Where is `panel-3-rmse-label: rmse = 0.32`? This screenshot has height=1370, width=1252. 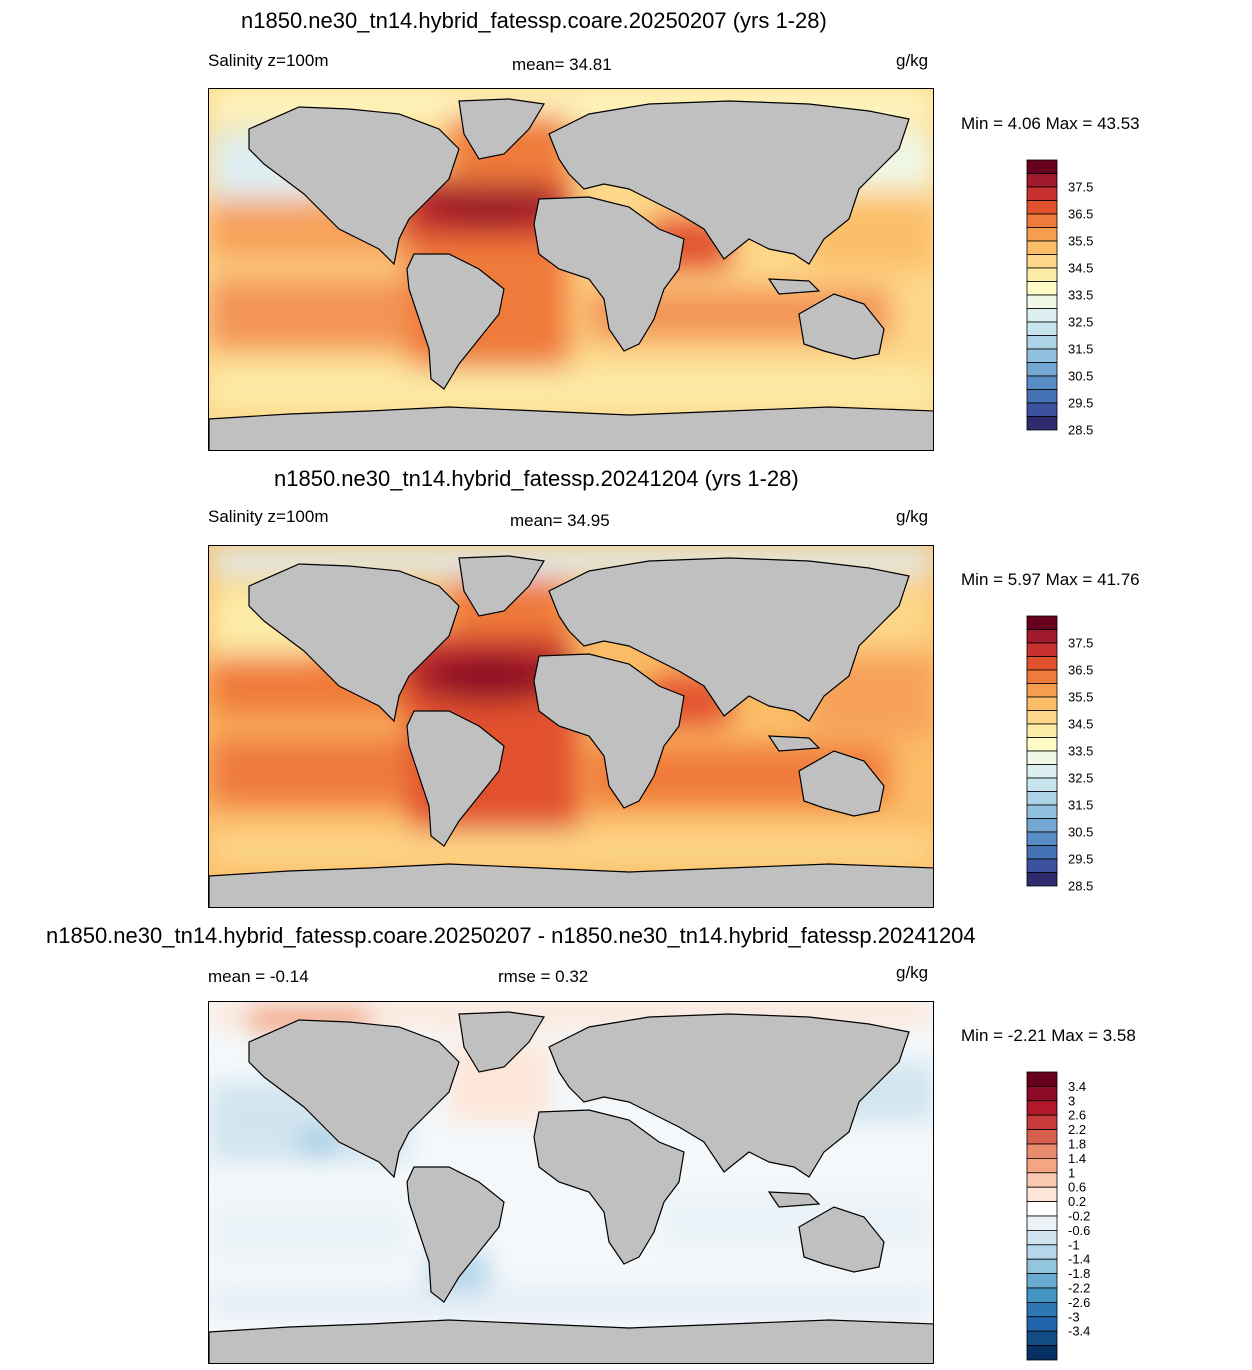 panel-3-rmse-label: rmse = 0.32 is located at coordinates (543, 976).